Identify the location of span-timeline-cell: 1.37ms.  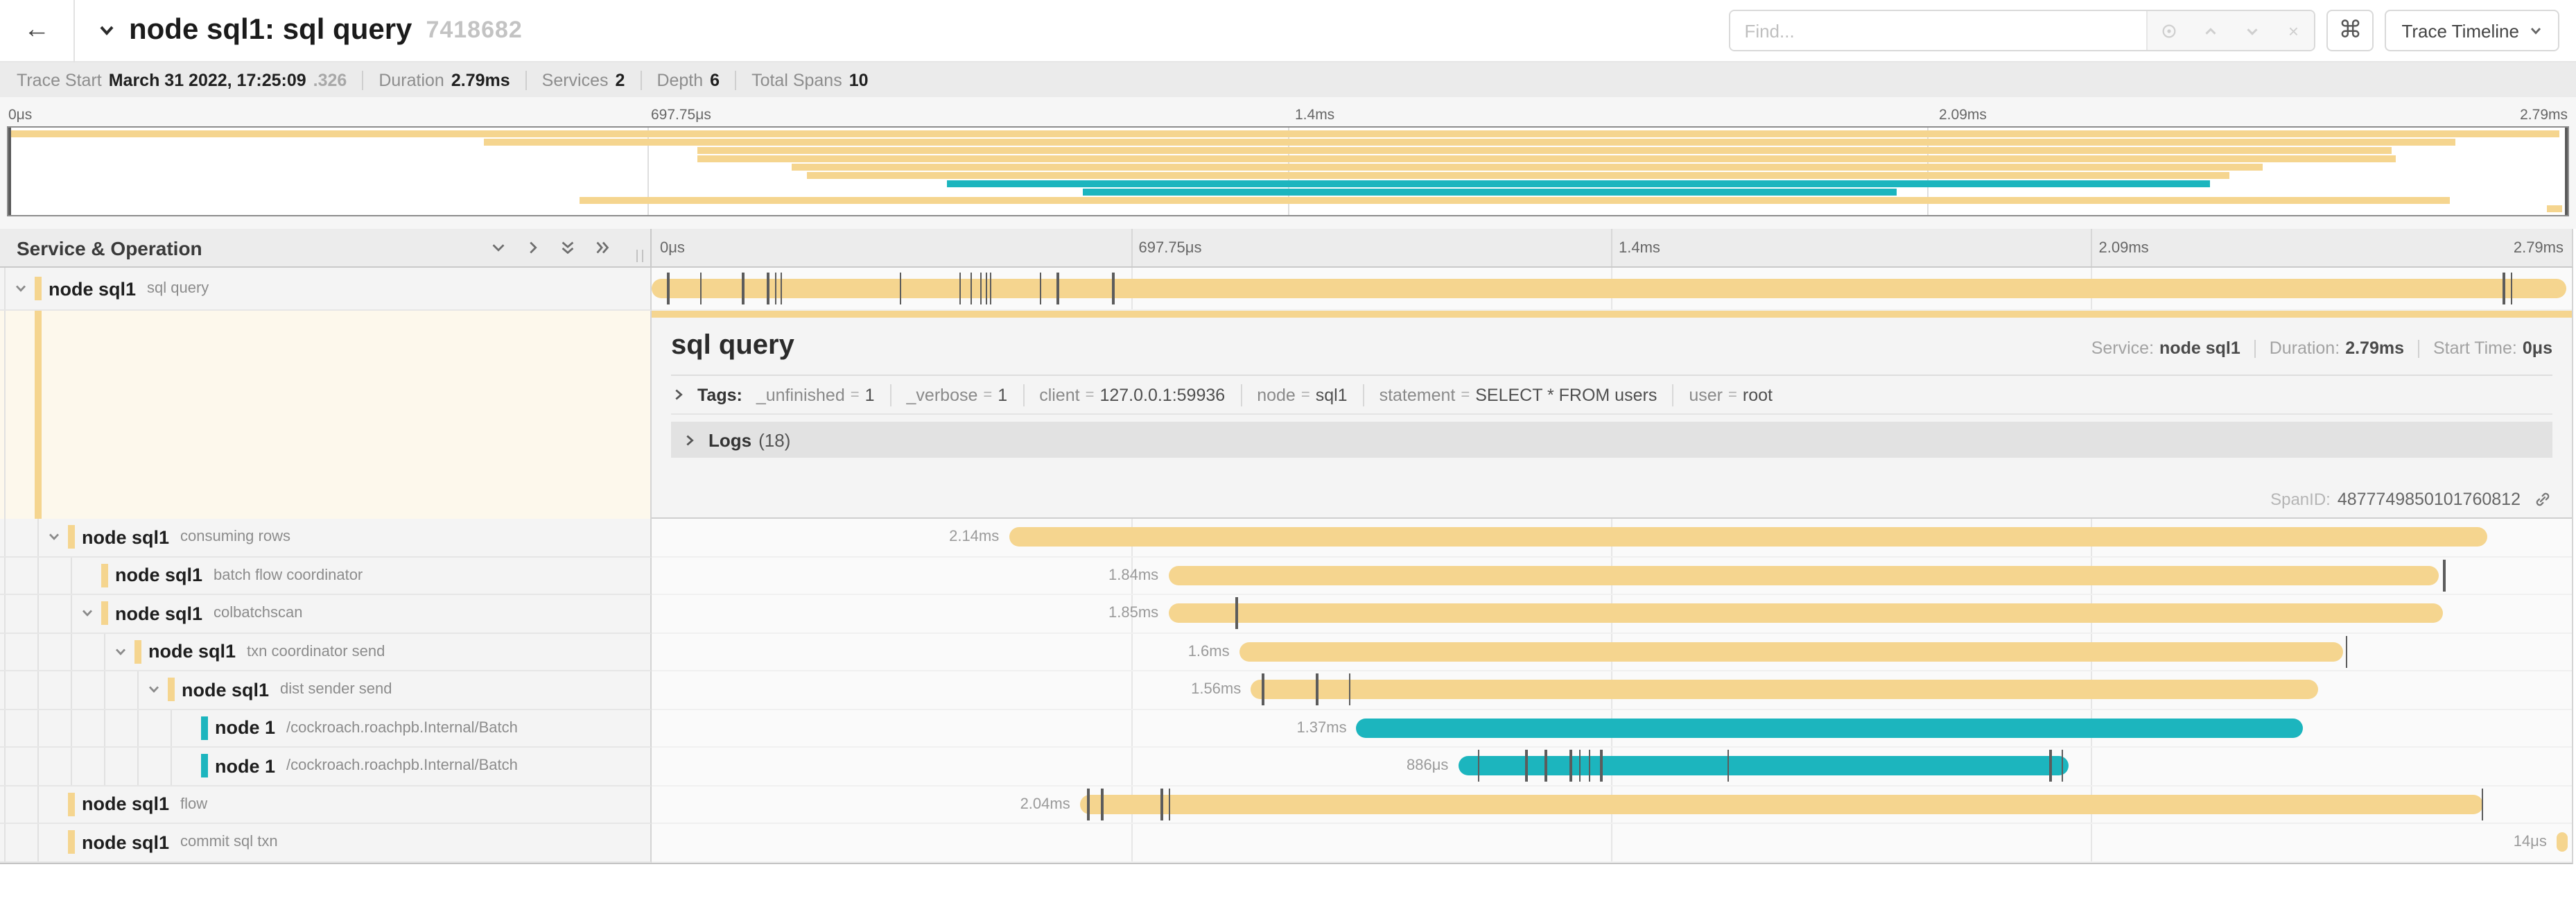
(1612, 729).